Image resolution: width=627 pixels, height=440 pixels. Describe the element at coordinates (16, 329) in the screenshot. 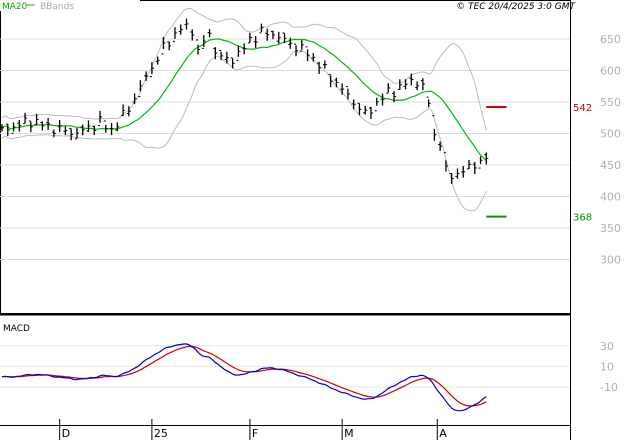

I see `macd-panel-label: MACD` at that location.